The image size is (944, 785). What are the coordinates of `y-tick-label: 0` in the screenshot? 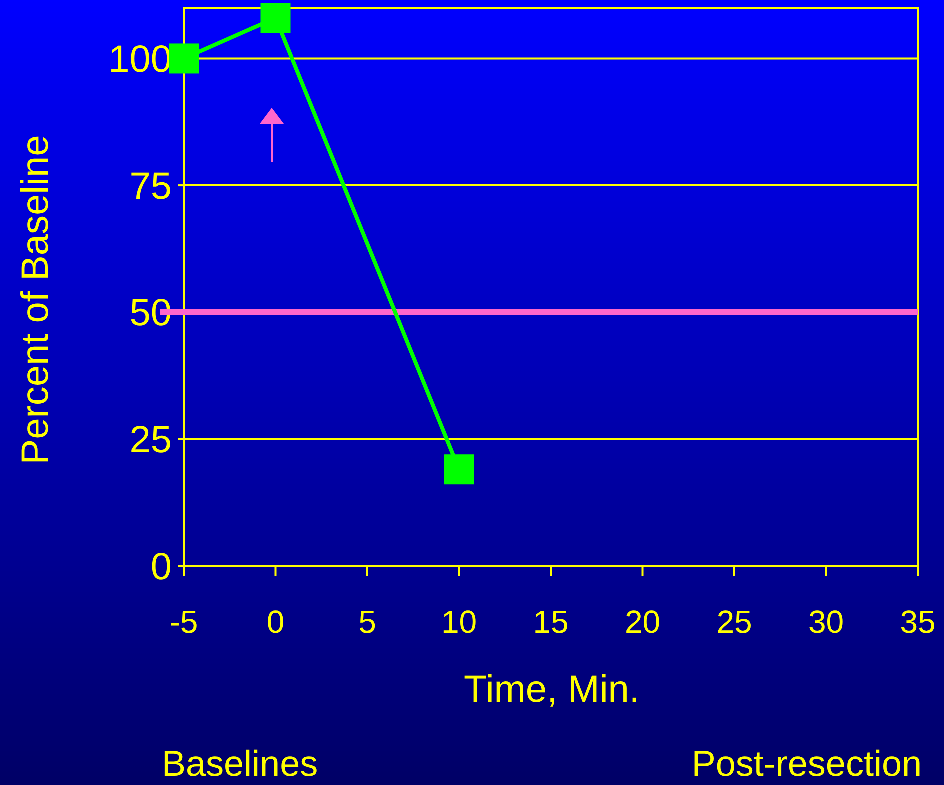 It's located at (161, 567).